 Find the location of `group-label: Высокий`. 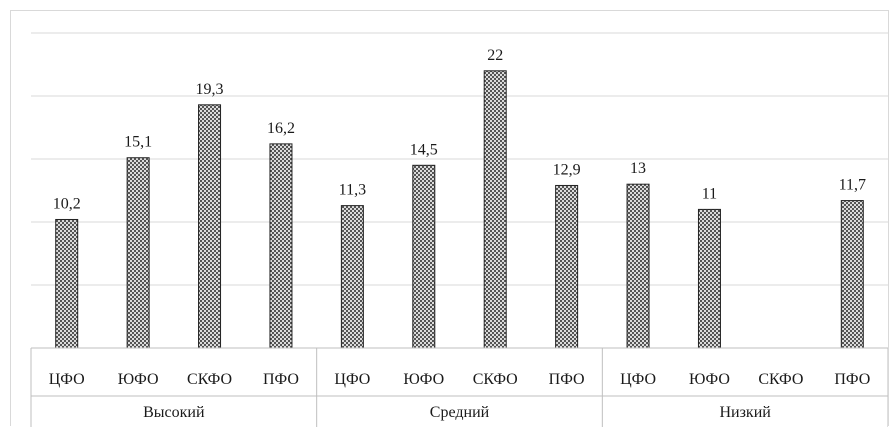

group-label: Высокий is located at coordinates (174, 412).